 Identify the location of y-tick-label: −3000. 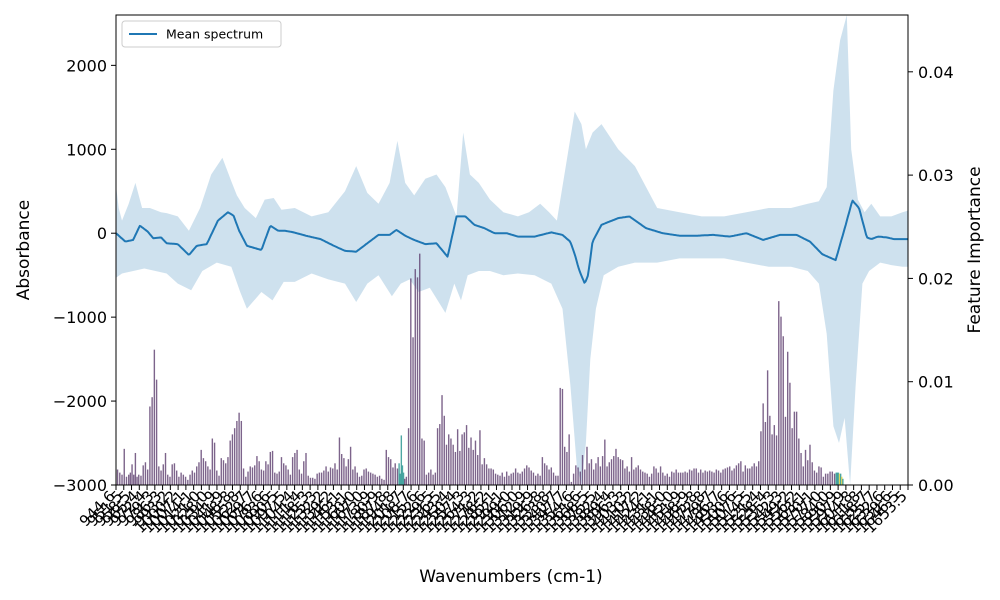
(80, 485).